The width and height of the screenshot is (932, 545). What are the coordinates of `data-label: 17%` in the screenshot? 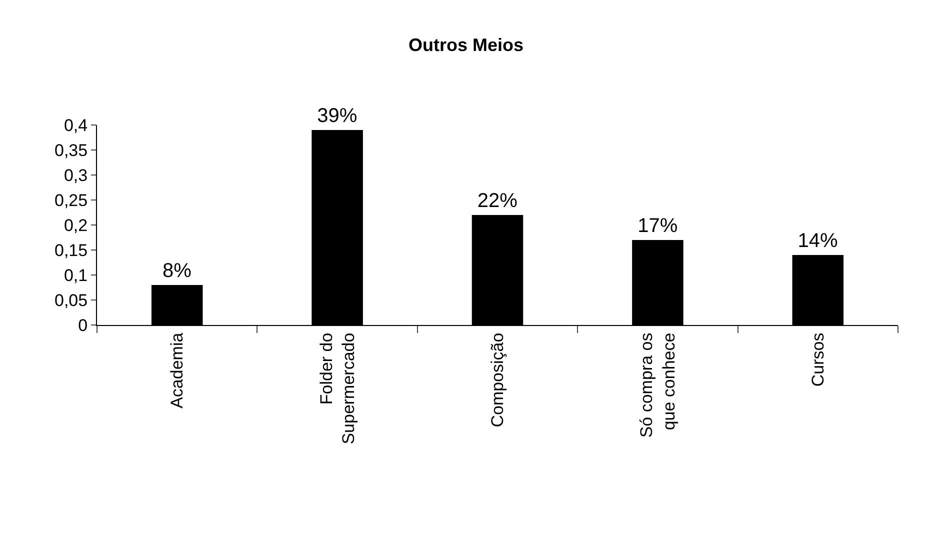 It's located at (658, 226).